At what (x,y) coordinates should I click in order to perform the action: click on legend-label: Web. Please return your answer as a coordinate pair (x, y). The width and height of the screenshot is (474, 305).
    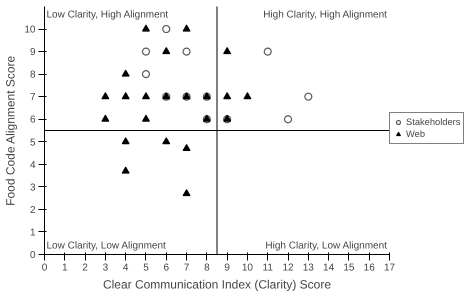
    Looking at the image, I should click on (416, 134).